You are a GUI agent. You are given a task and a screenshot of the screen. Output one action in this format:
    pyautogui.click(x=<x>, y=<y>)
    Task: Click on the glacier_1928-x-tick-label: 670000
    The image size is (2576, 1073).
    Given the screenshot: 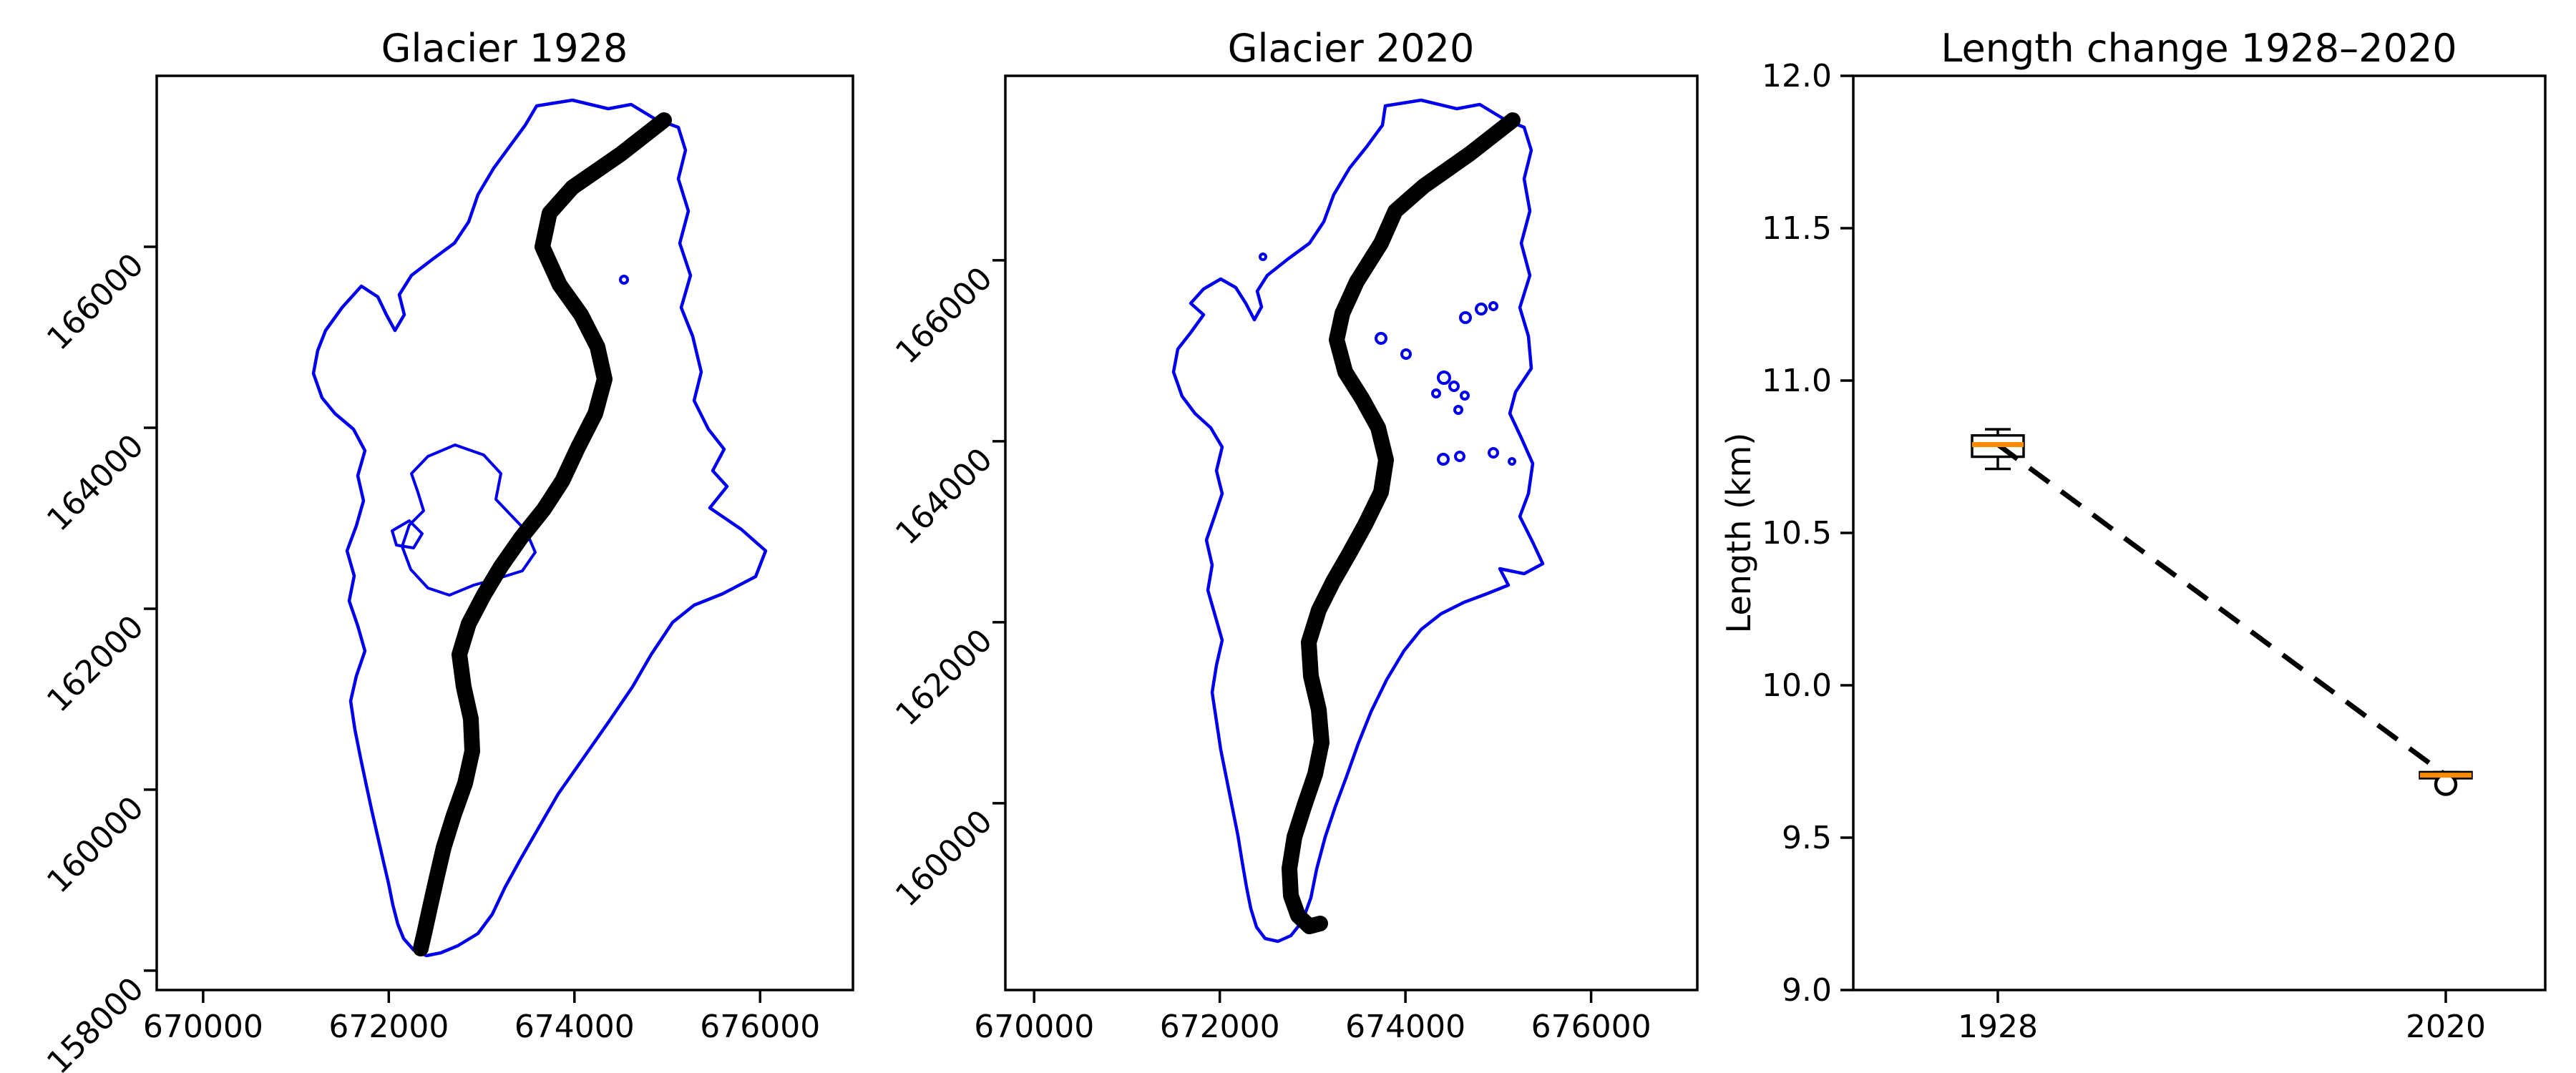 What is the action you would take?
    pyautogui.click(x=203, y=1027)
    